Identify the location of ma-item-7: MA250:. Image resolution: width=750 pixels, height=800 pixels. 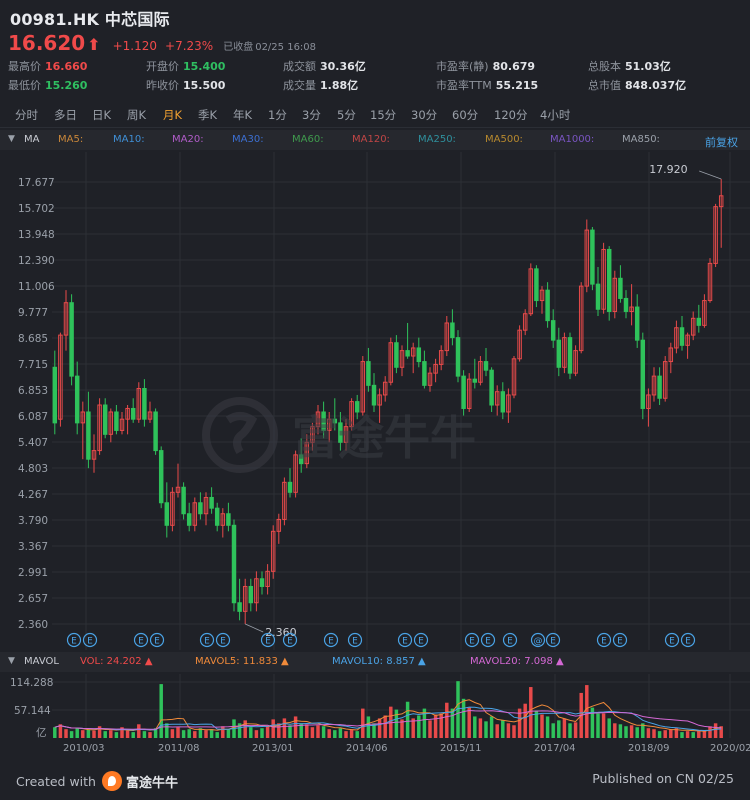
(437, 139).